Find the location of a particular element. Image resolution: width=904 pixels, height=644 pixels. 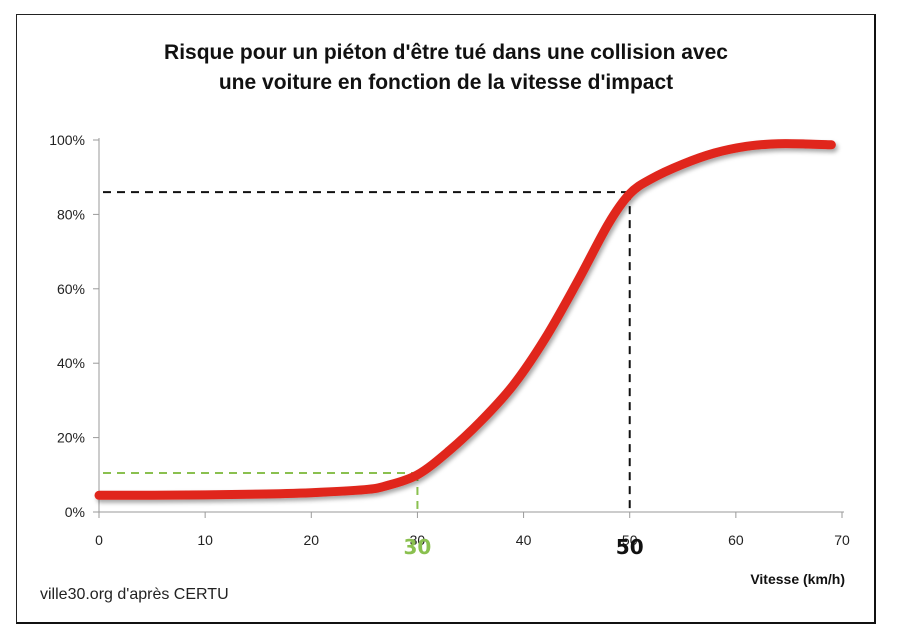

x-tick-label: 70 is located at coordinates (842, 540).